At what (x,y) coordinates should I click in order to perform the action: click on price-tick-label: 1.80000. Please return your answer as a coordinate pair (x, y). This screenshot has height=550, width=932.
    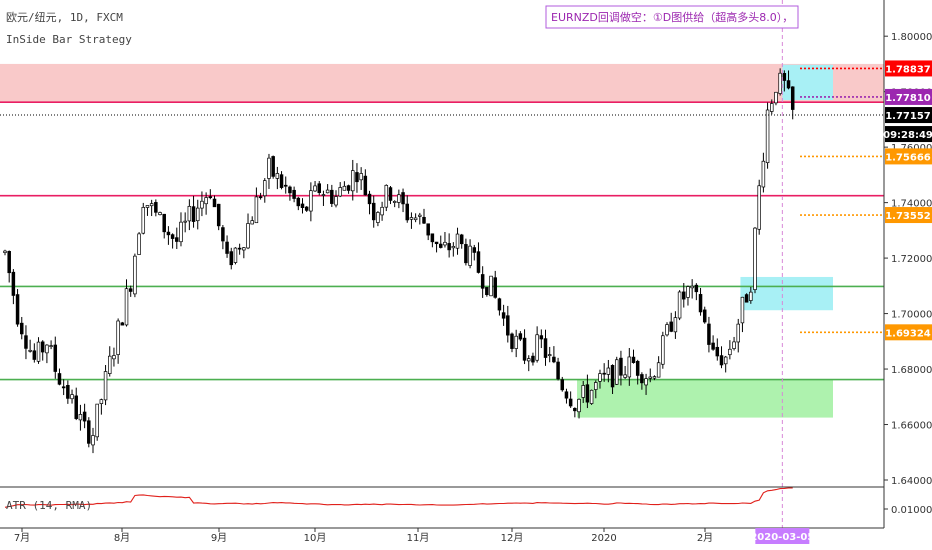
    Looking at the image, I should click on (911, 37).